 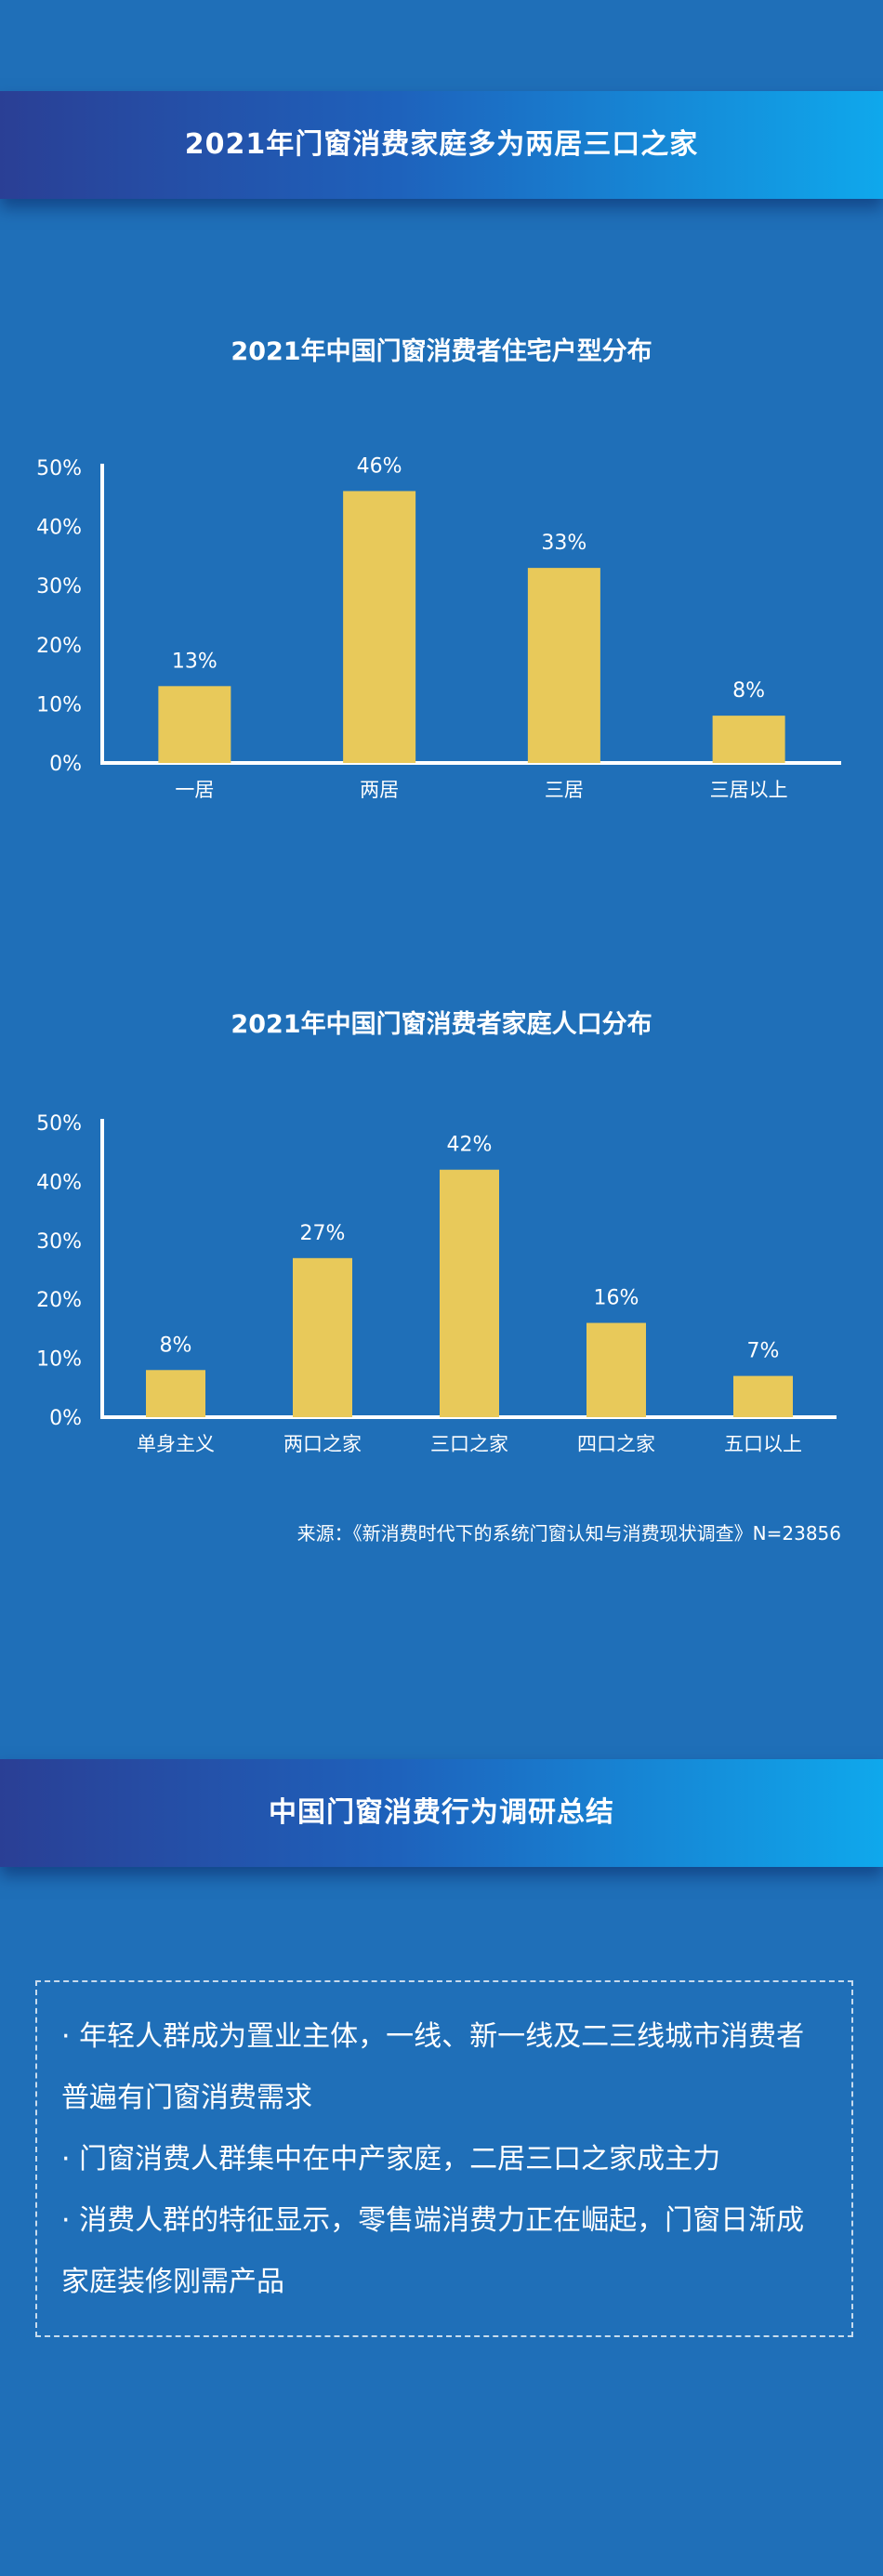 I want to click on chart2-title: 2021年中国门窗消费者家庭人口分布, so click(x=441, y=1024).